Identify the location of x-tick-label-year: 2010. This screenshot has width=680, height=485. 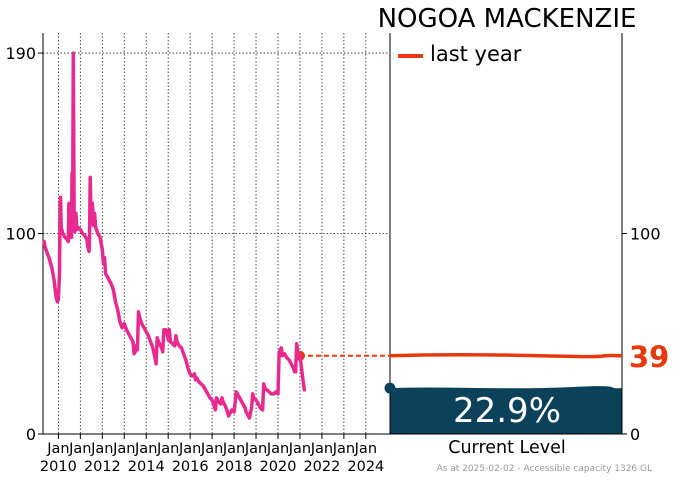
(58, 467).